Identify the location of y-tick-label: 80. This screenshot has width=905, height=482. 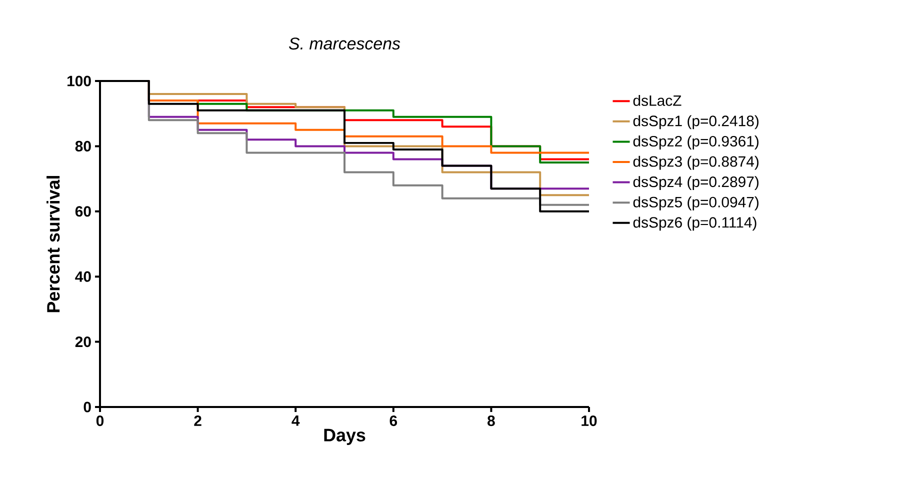
(83, 146).